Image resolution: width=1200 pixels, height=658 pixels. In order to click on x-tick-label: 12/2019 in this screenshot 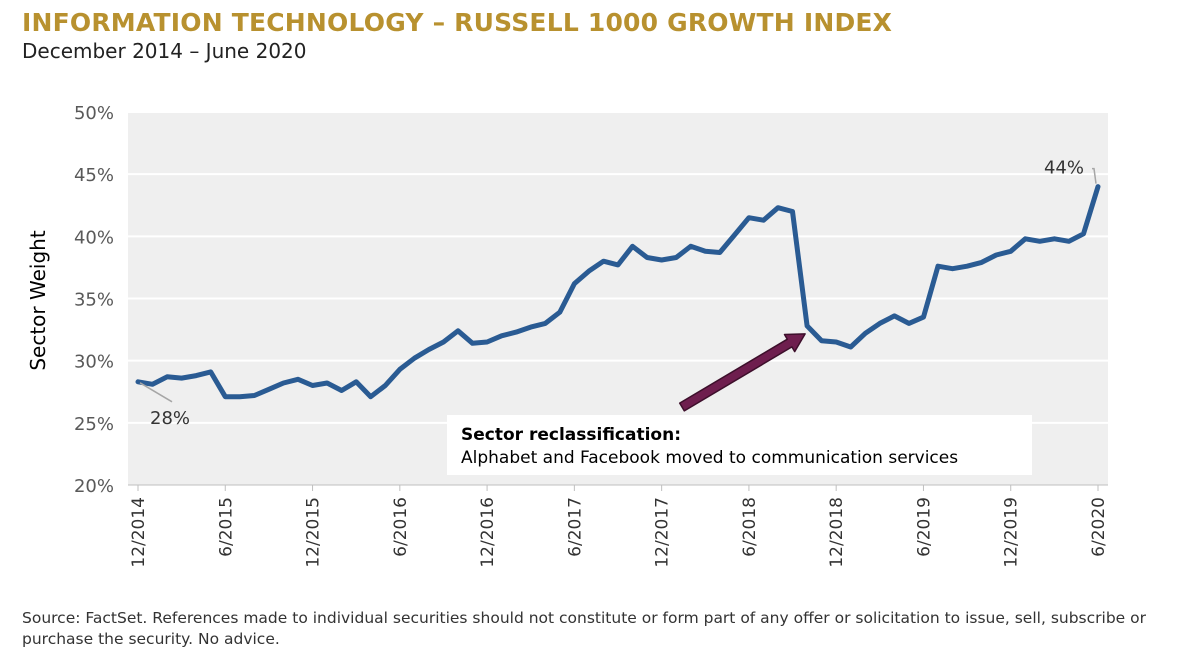, I will do `click(1012, 532)`.